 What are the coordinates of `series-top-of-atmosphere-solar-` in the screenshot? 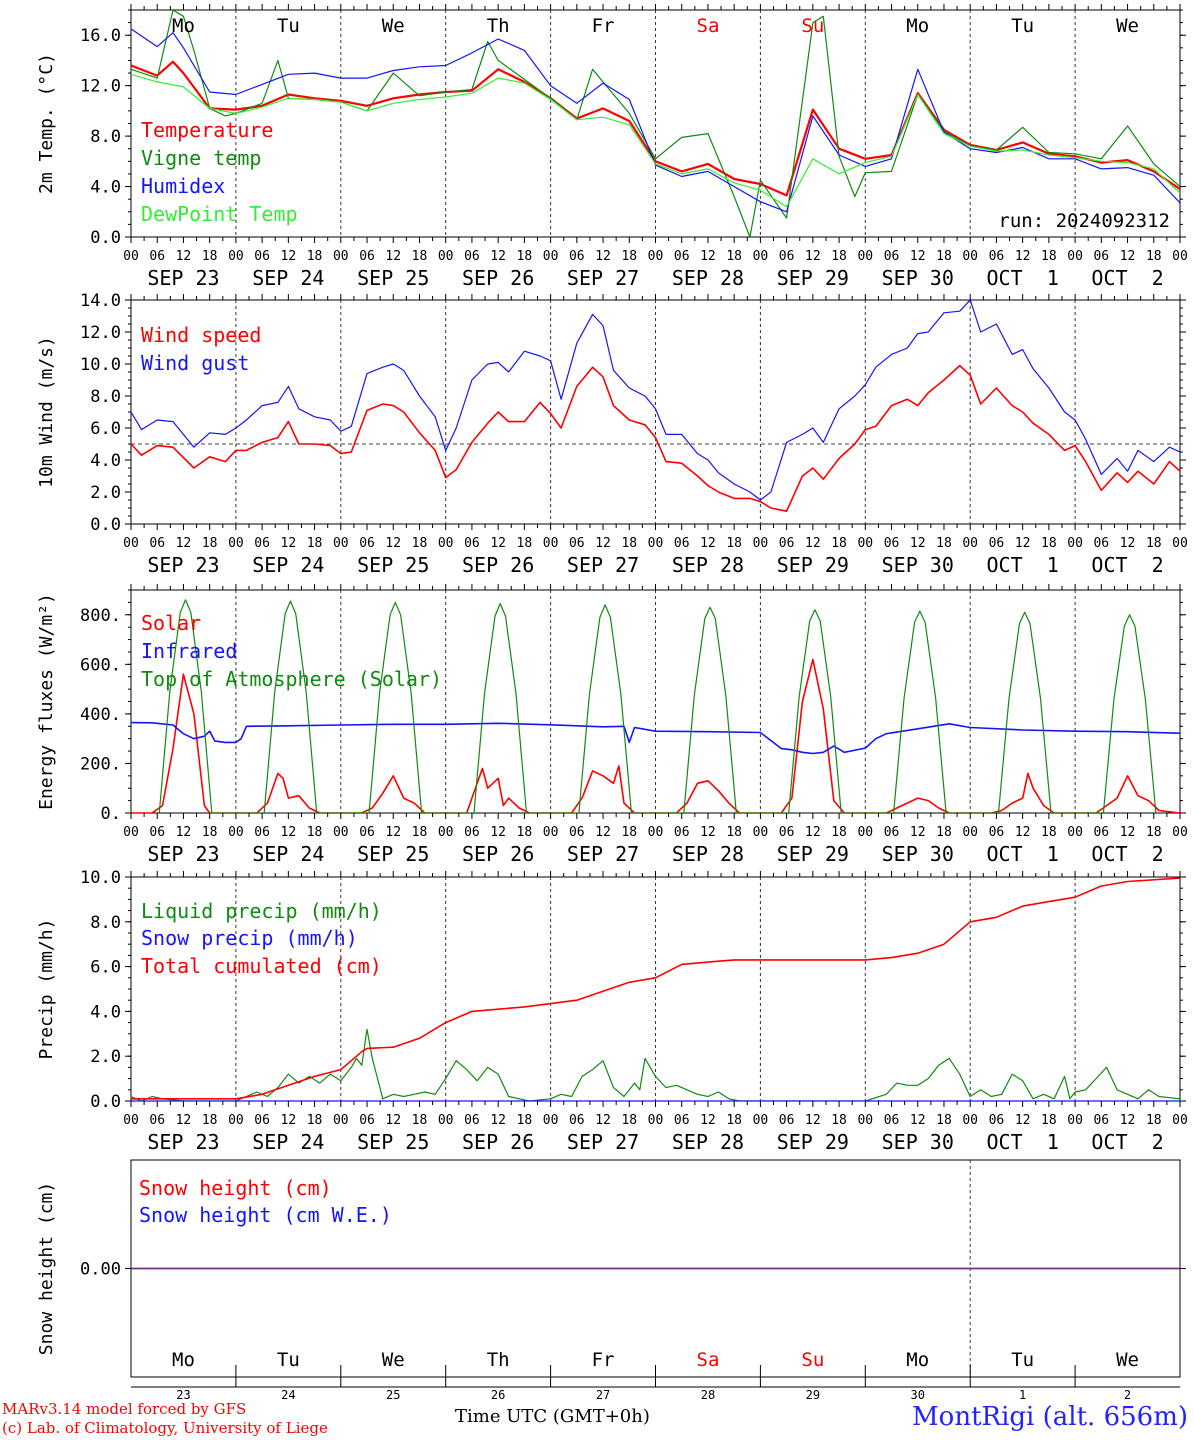 It's located at (657, 706).